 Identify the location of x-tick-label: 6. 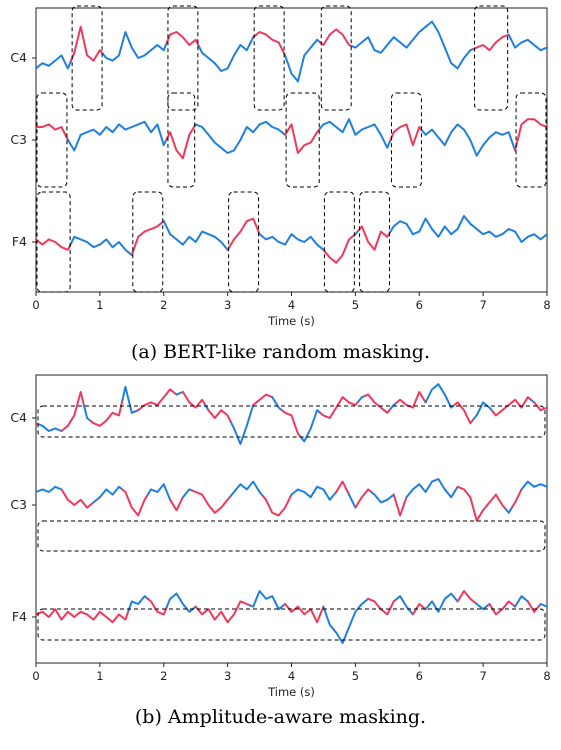
(419, 676).